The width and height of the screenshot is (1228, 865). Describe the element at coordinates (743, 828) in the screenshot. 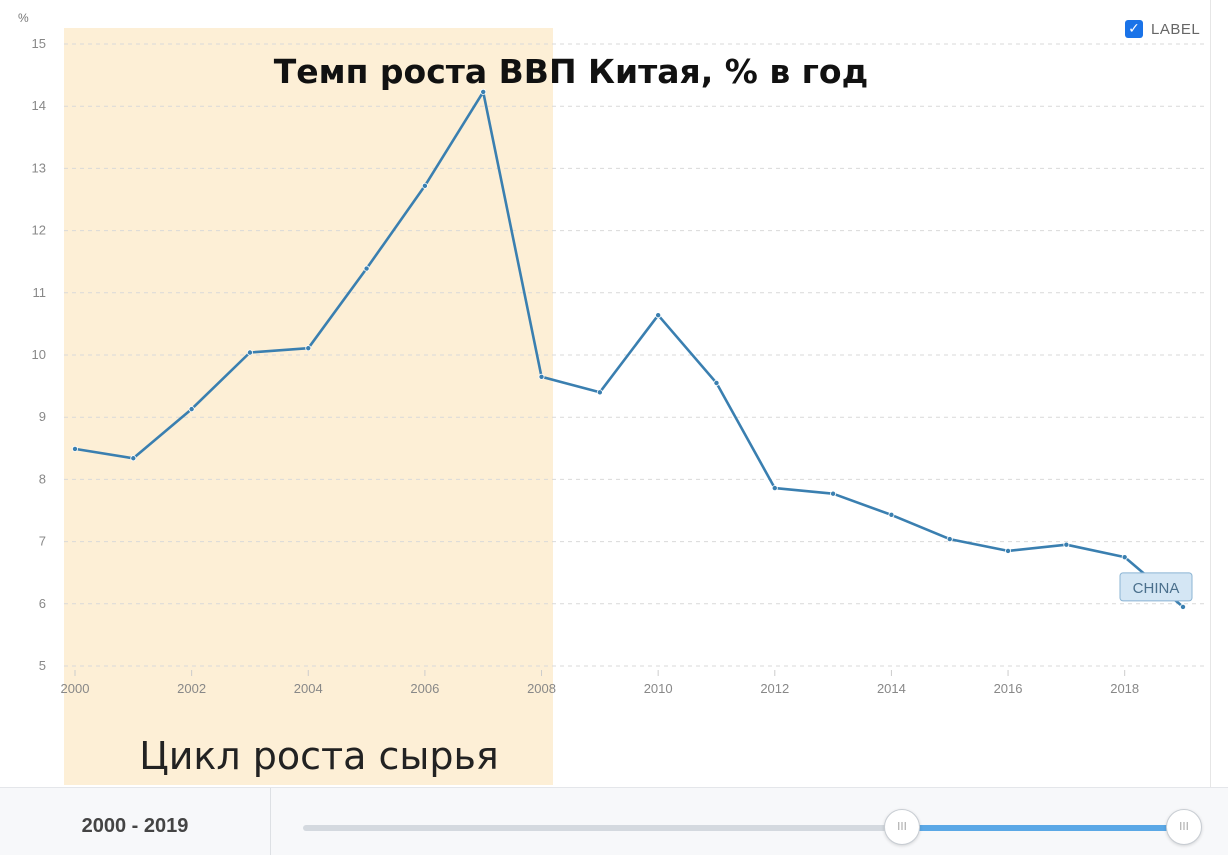

I see `slider-track` at that location.